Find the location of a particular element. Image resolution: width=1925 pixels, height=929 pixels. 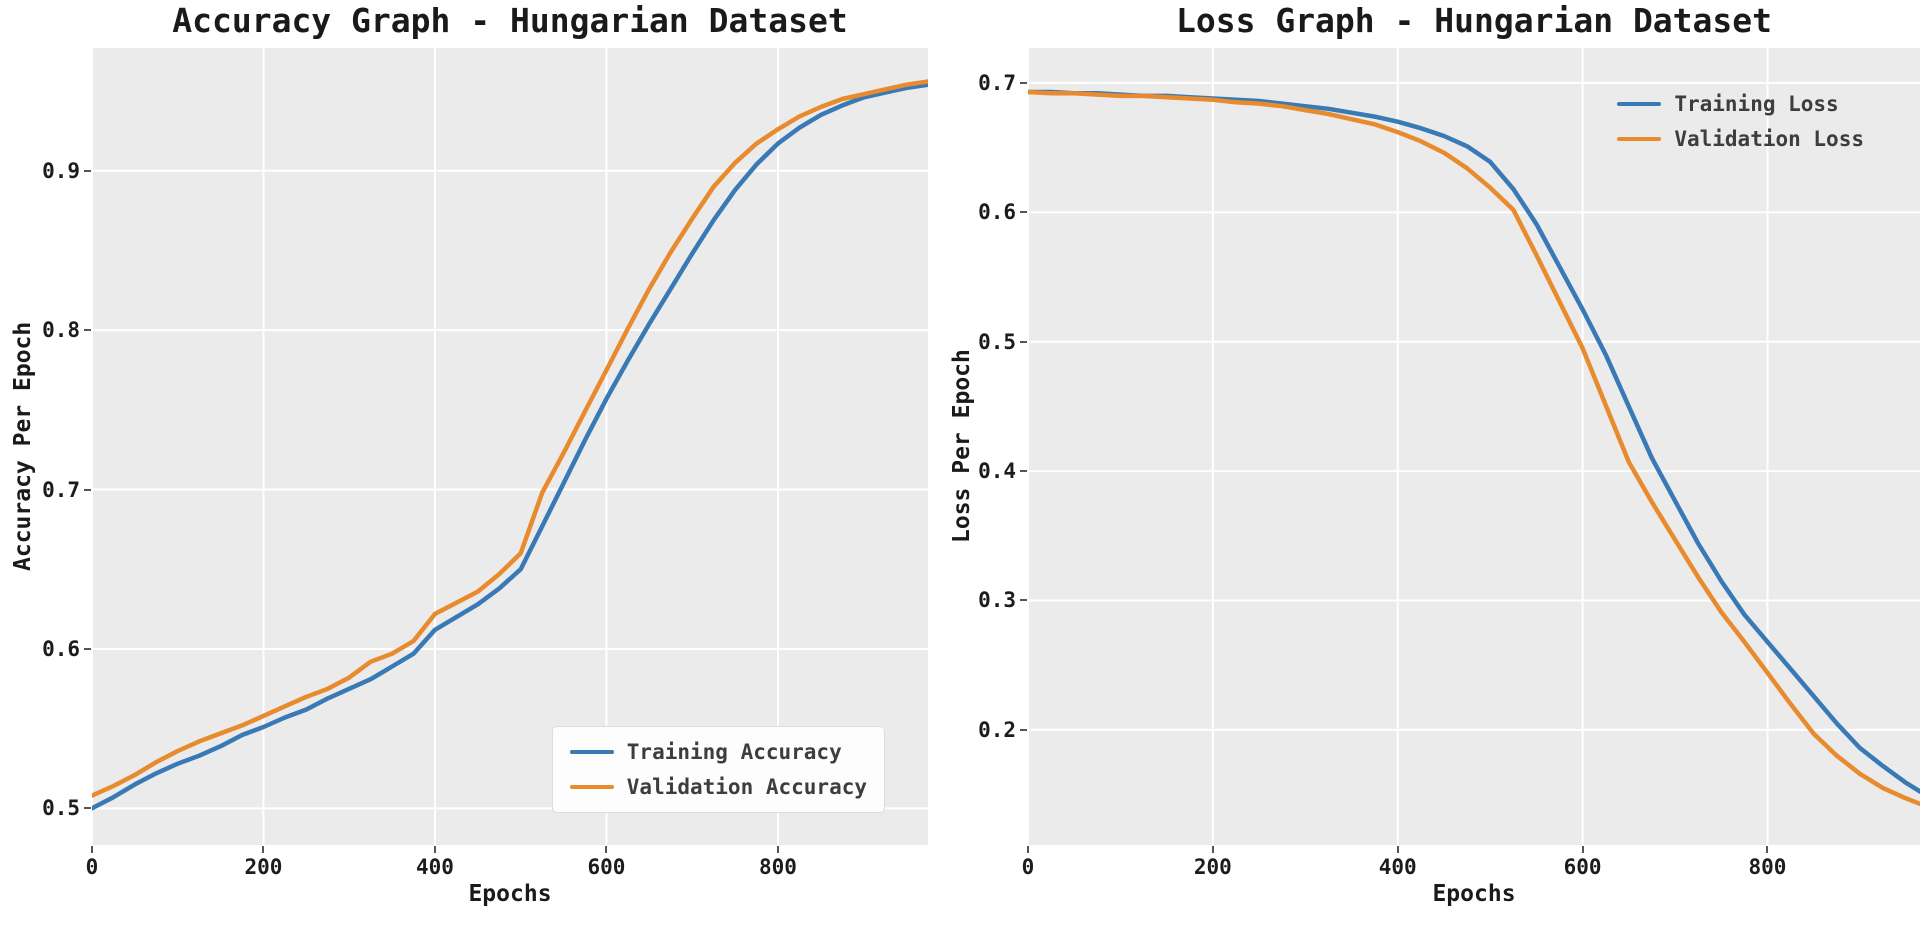

y-tick-label: 0.3 is located at coordinates (997, 600).